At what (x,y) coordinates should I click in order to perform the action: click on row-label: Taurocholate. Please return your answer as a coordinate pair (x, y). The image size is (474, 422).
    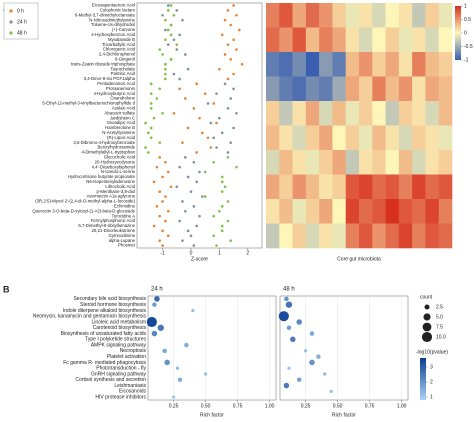
    Looking at the image, I should click on (122, 68).